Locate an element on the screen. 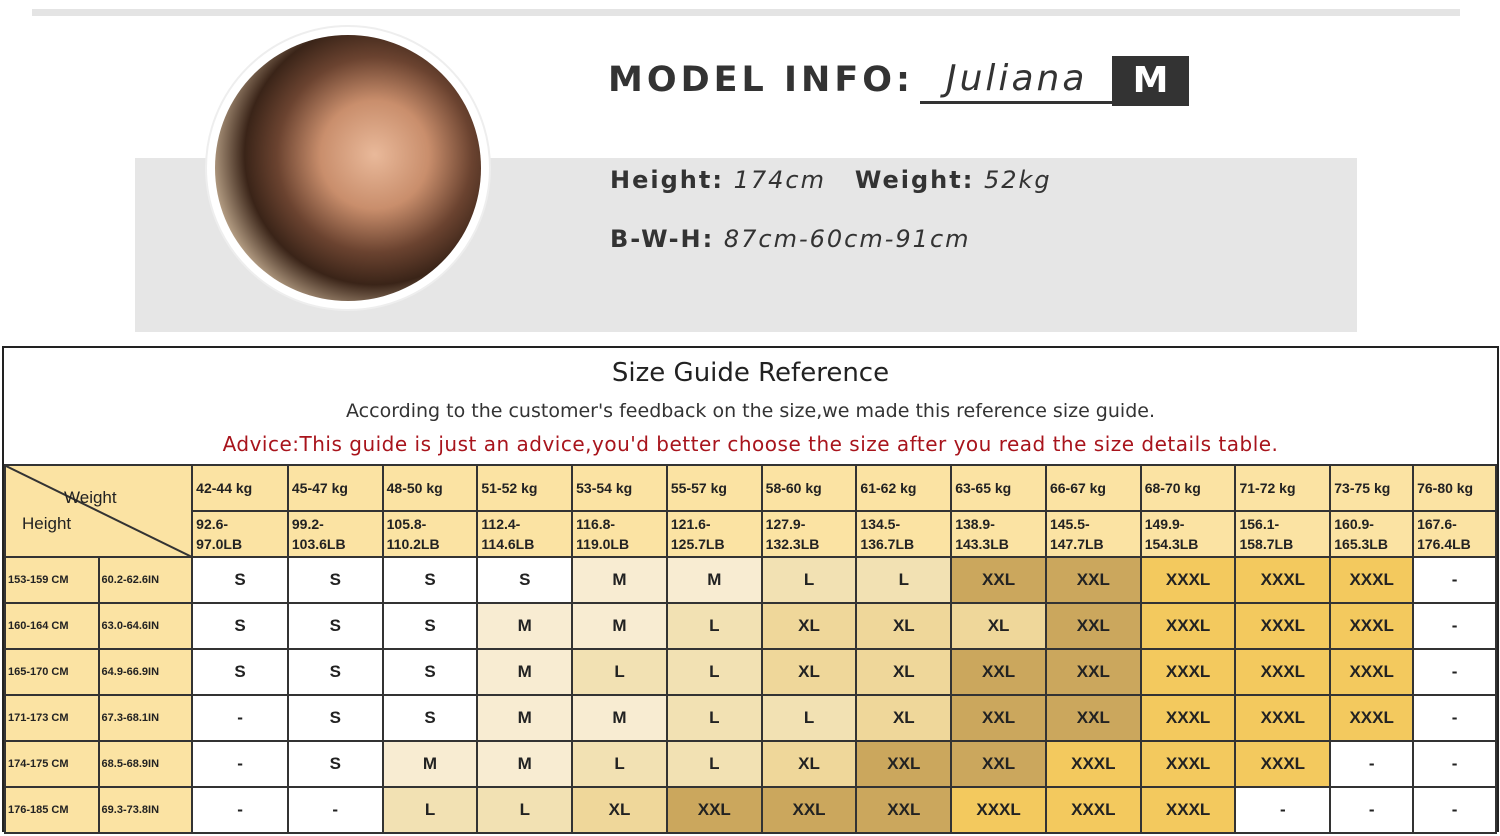  weight-kg-header: 58-60 kg is located at coordinates (809, 488).